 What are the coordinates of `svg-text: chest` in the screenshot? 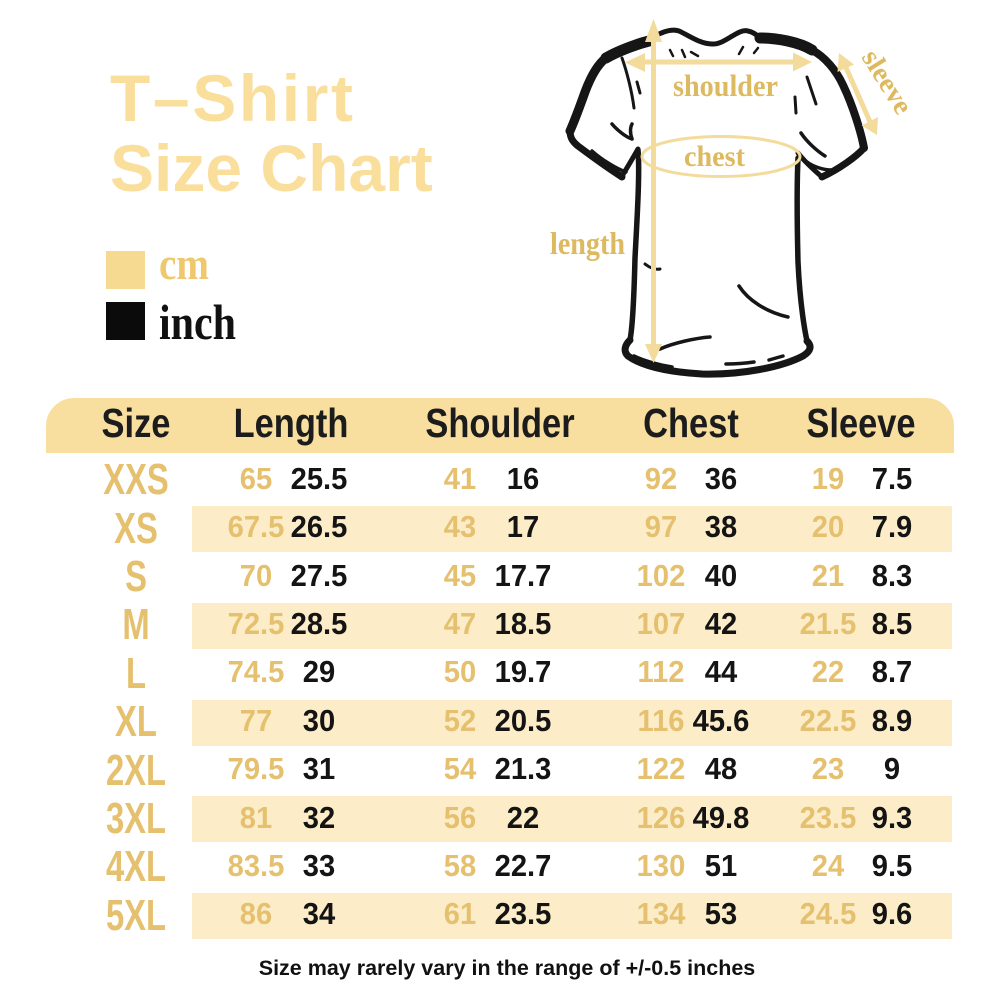 It's located at (714, 156).